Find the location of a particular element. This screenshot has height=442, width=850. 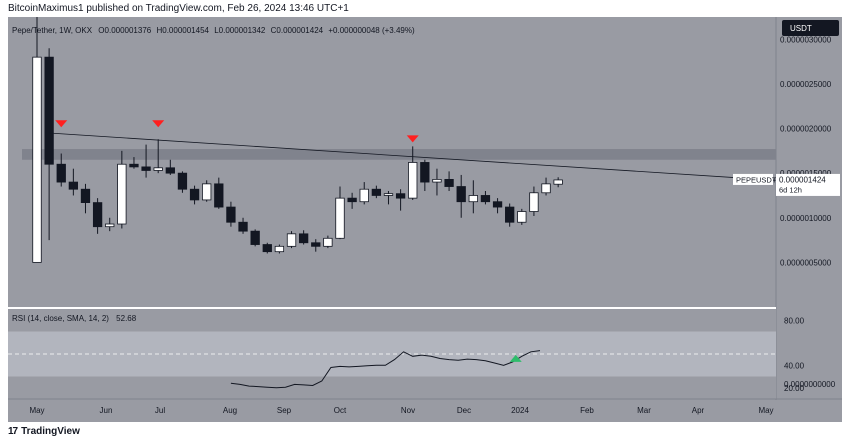

time-tick-label: Apr is located at coordinates (698, 410).